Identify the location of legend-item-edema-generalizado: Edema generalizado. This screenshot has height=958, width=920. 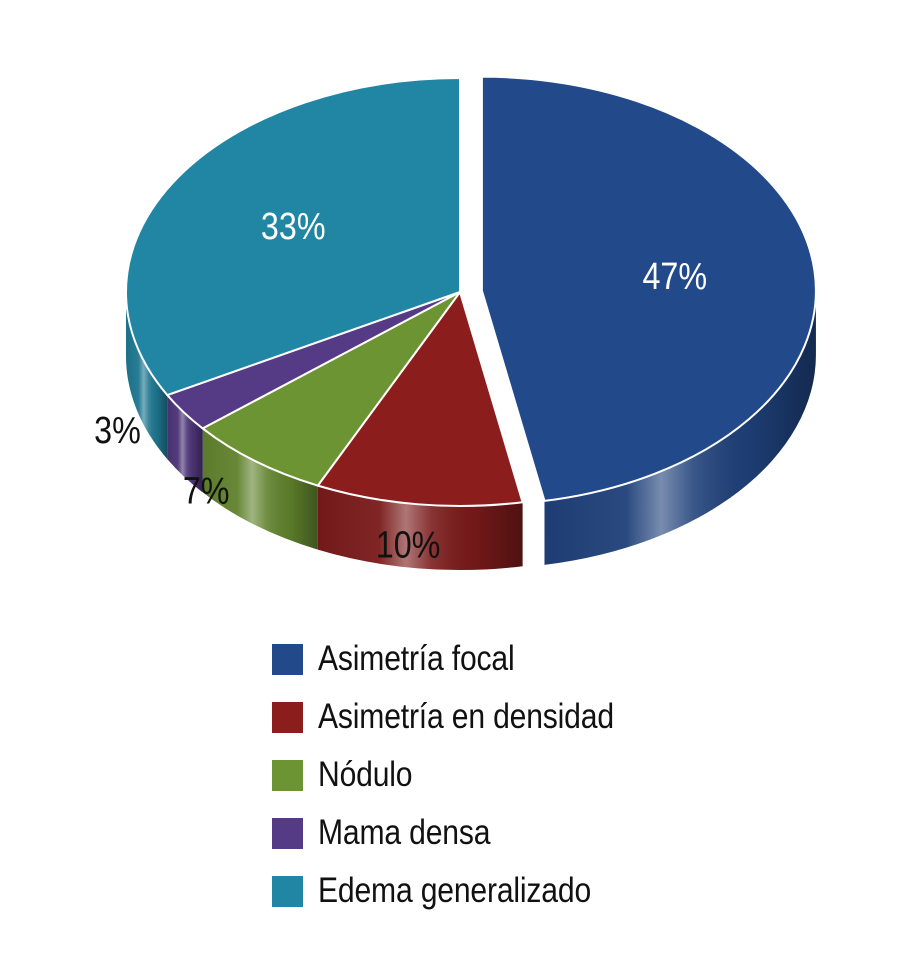
(467, 891).